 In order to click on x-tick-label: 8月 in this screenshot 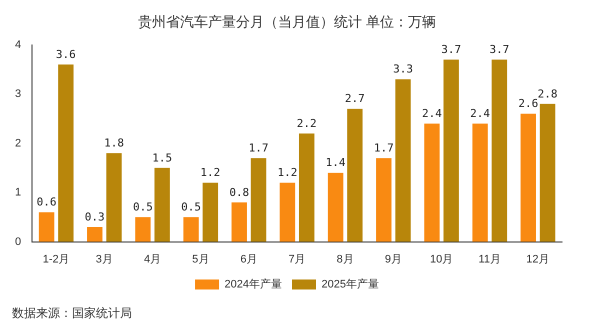, I will do `click(345, 259)`.